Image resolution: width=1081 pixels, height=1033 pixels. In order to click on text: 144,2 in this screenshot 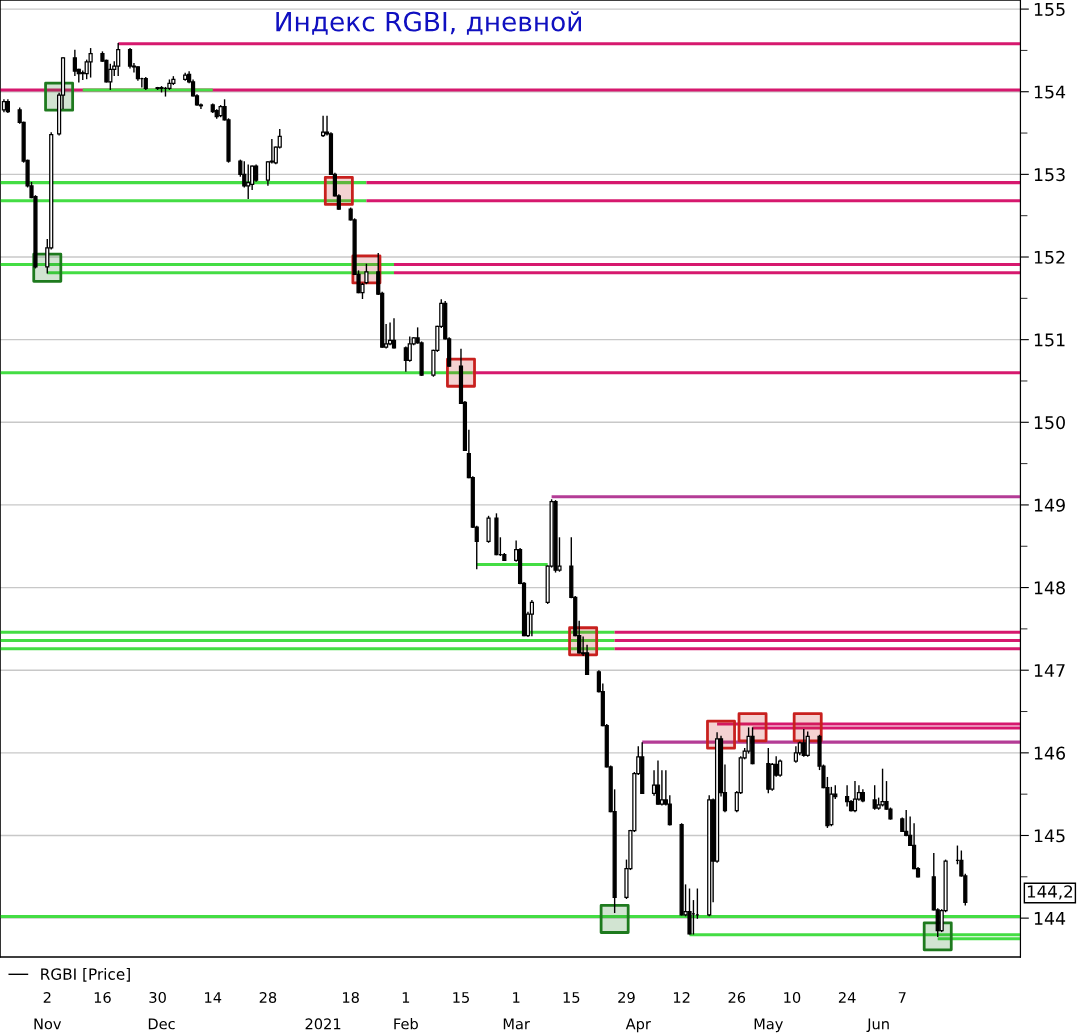, I will do `click(1050, 892)`.